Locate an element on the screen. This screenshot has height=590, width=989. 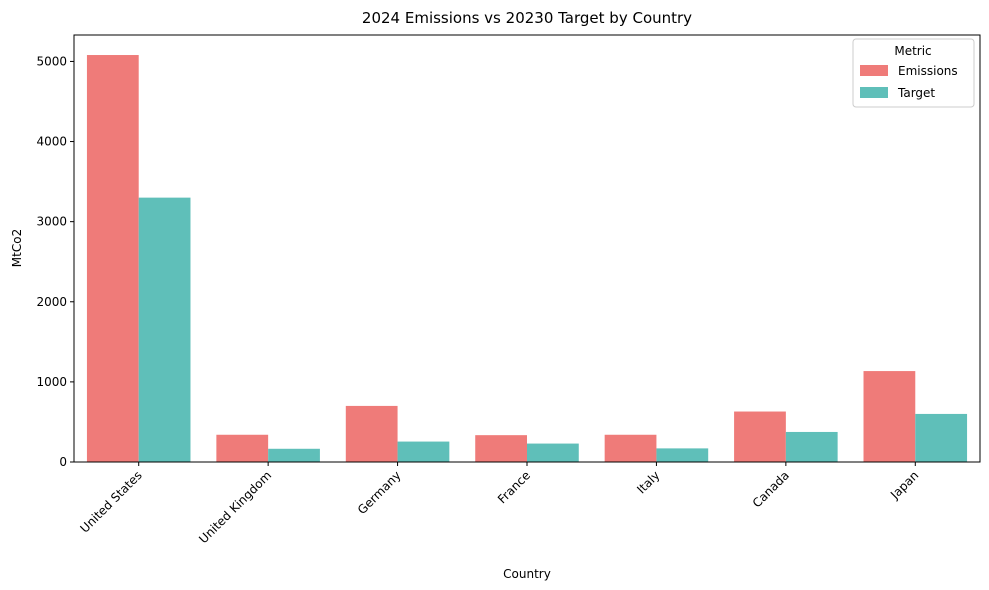
x-tick-label: United Kingdom is located at coordinates (235, 507).